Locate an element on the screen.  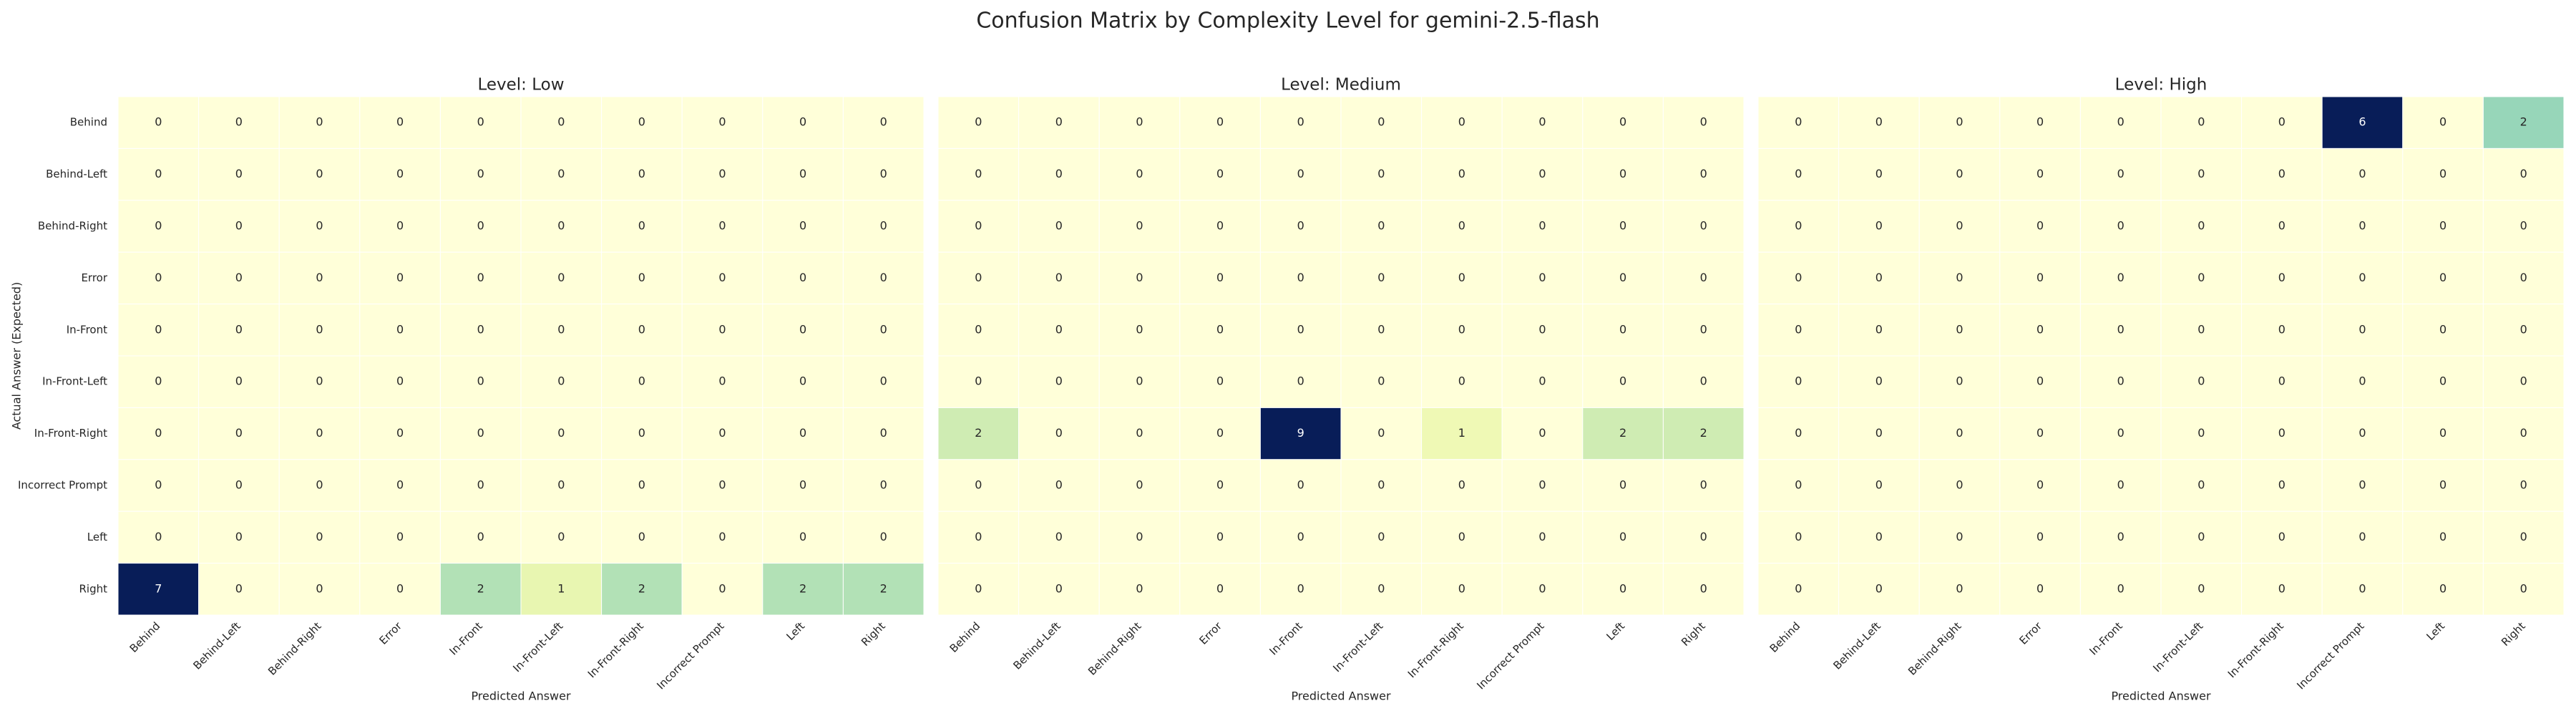
x-tick-label: In-Front-Left is located at coordinates (1357, 646).